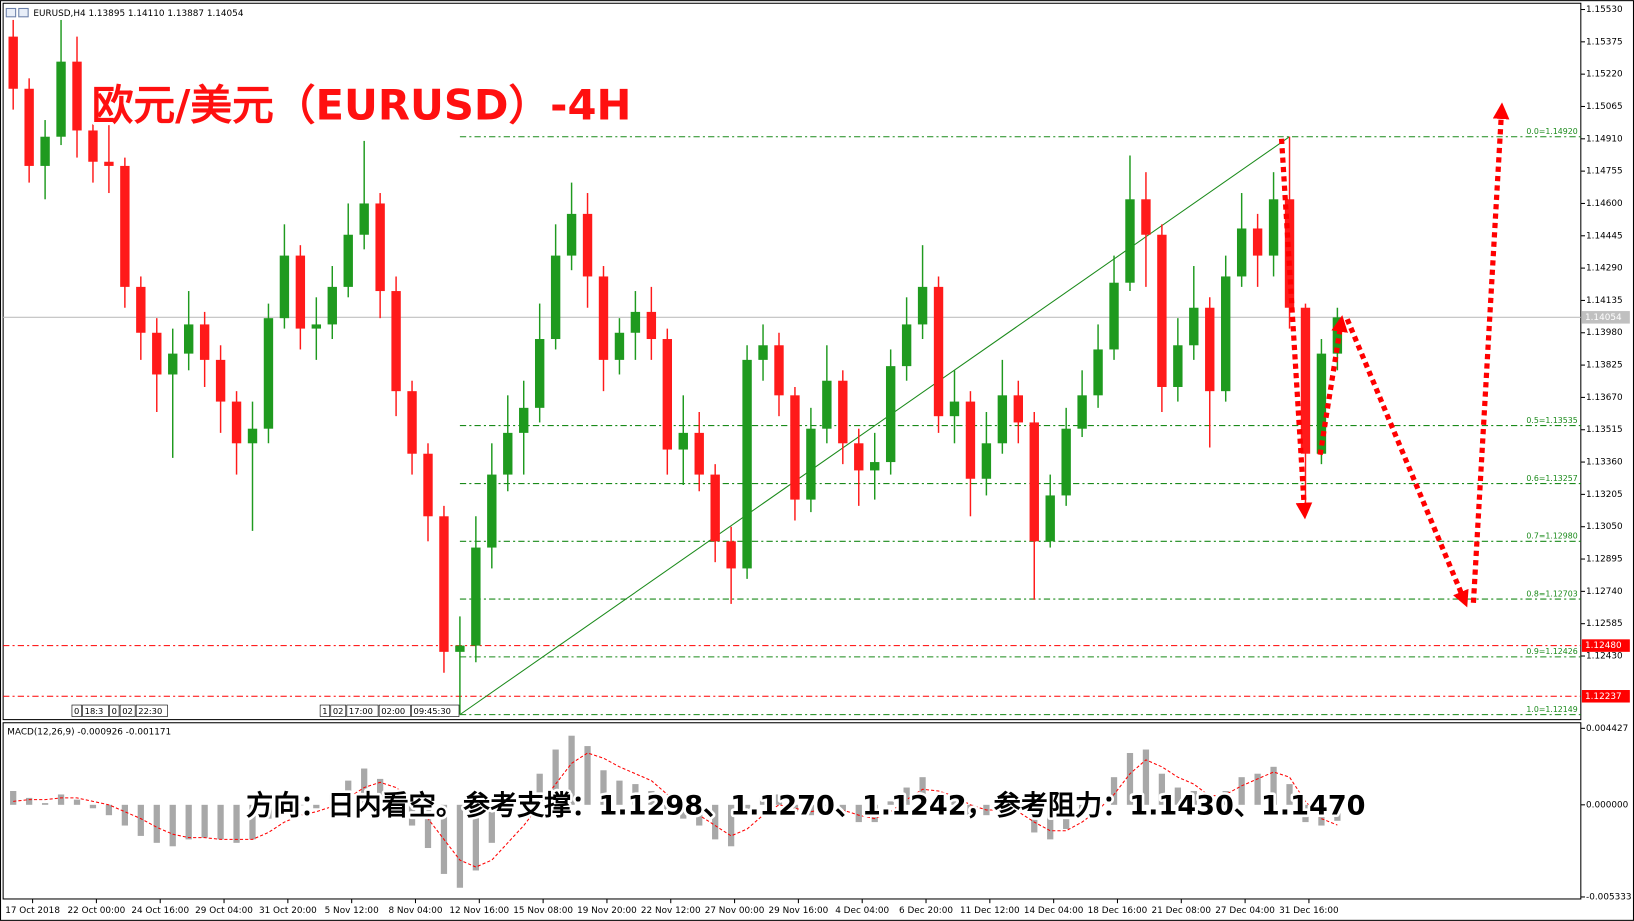  What do you see at coordinates (671, 911) in the screenshot?
I see `x-tick-label: 22 Nov 12:00` at bounding box center [671, 911].